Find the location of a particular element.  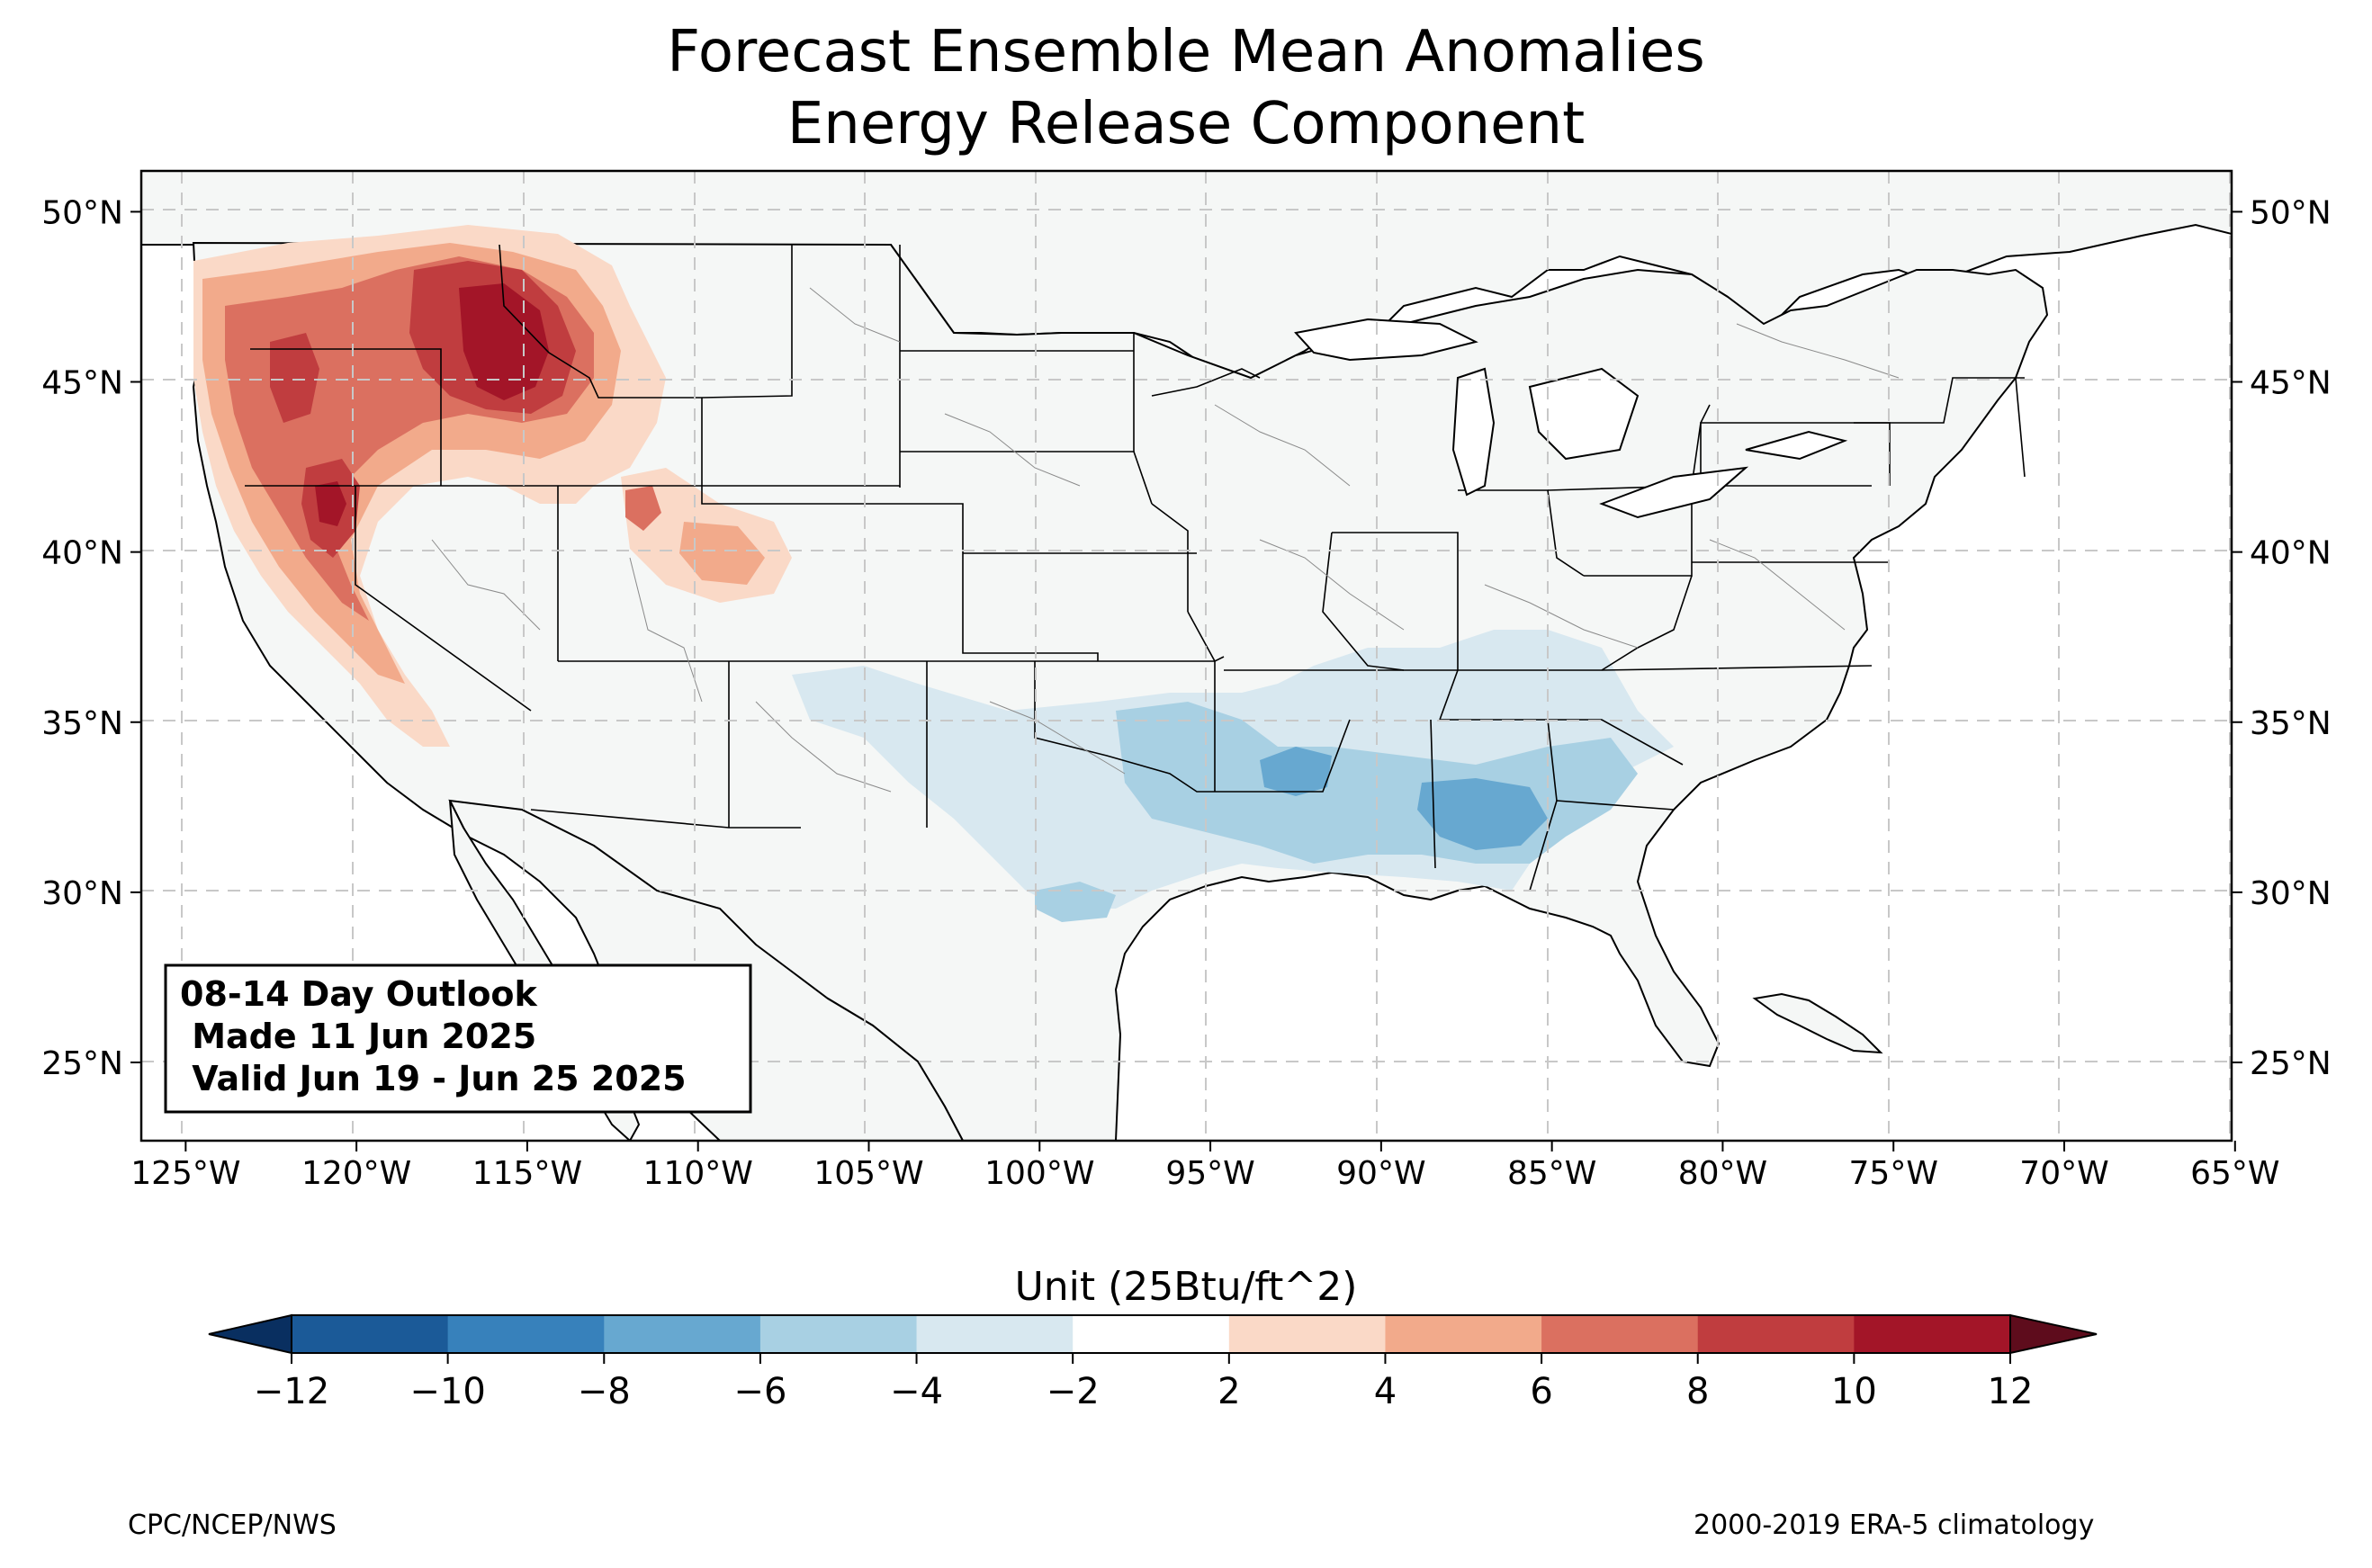

colorbar-tick-label: −8 is located at coordinates (604, 1391).